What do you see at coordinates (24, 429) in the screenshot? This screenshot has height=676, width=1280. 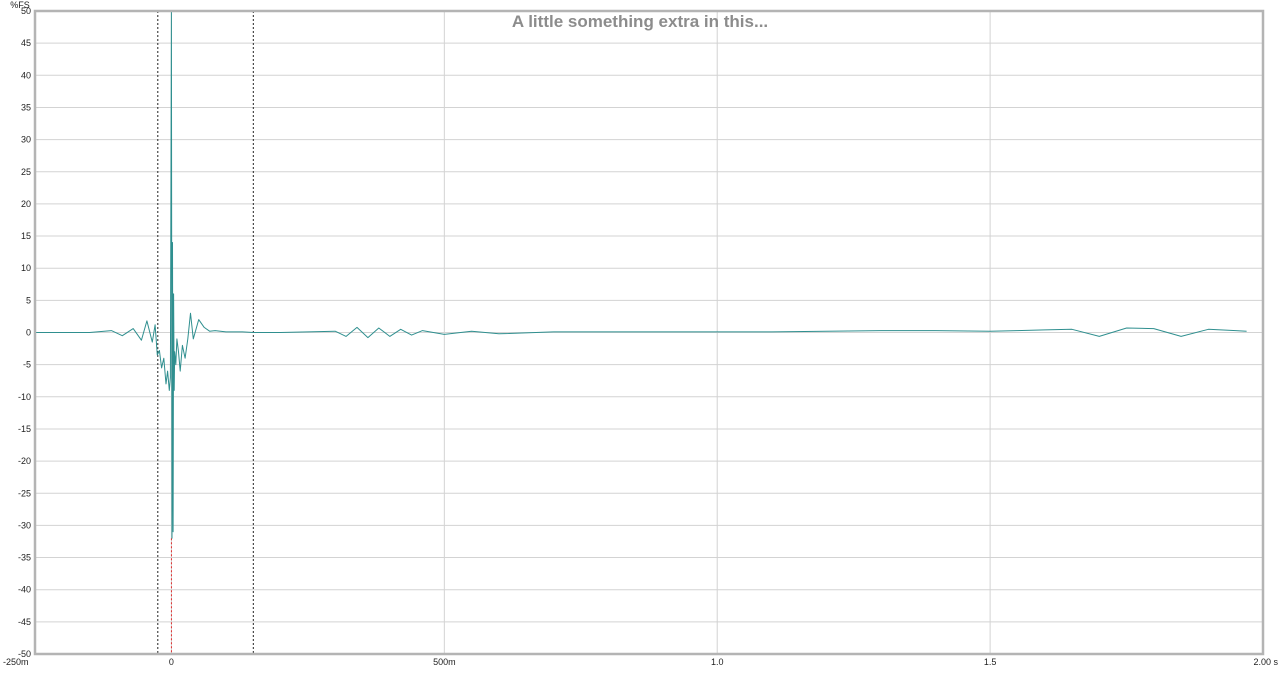 I see `y-tick-label: -15` at bounding box center [24, 429].